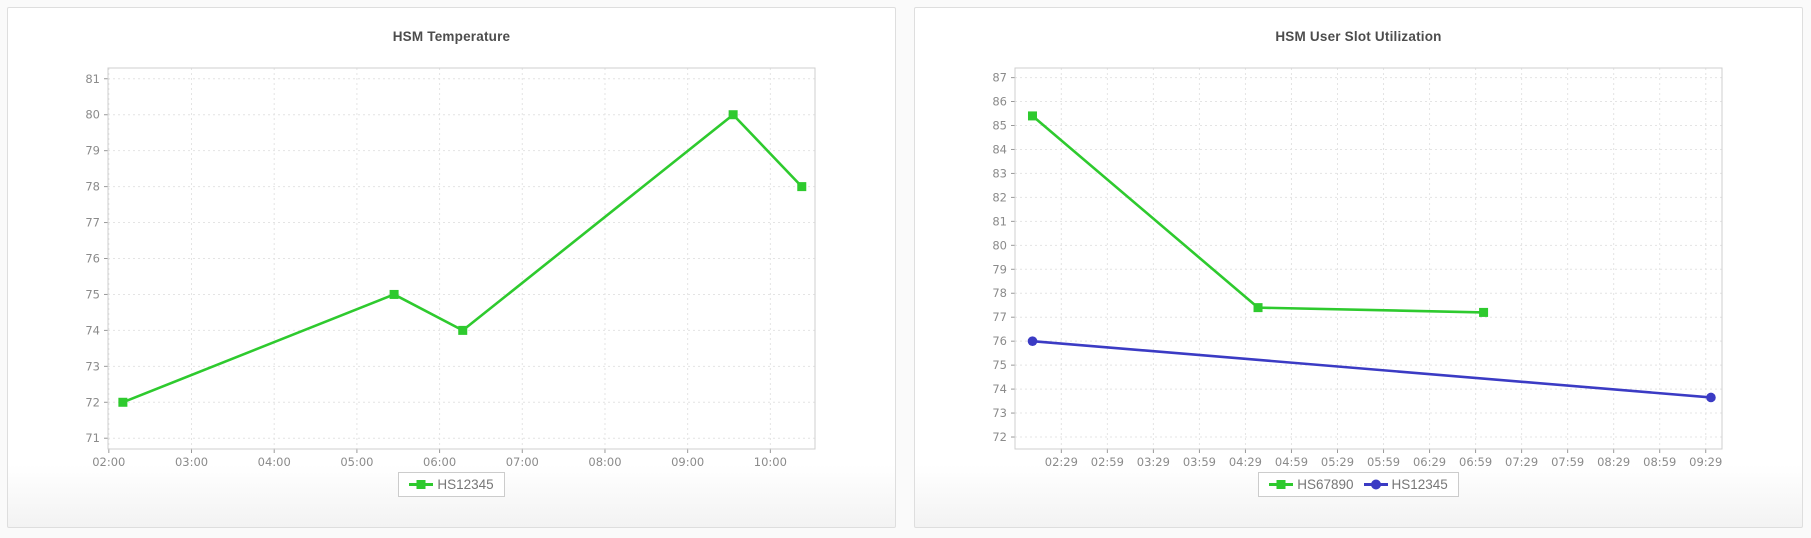 The height and width of the screenshot is (538, 1811). What do you see at coordinates (274, 462) in the screenshot?
I see `x-tick-label: 04:00` at bounding box center [274, 462].